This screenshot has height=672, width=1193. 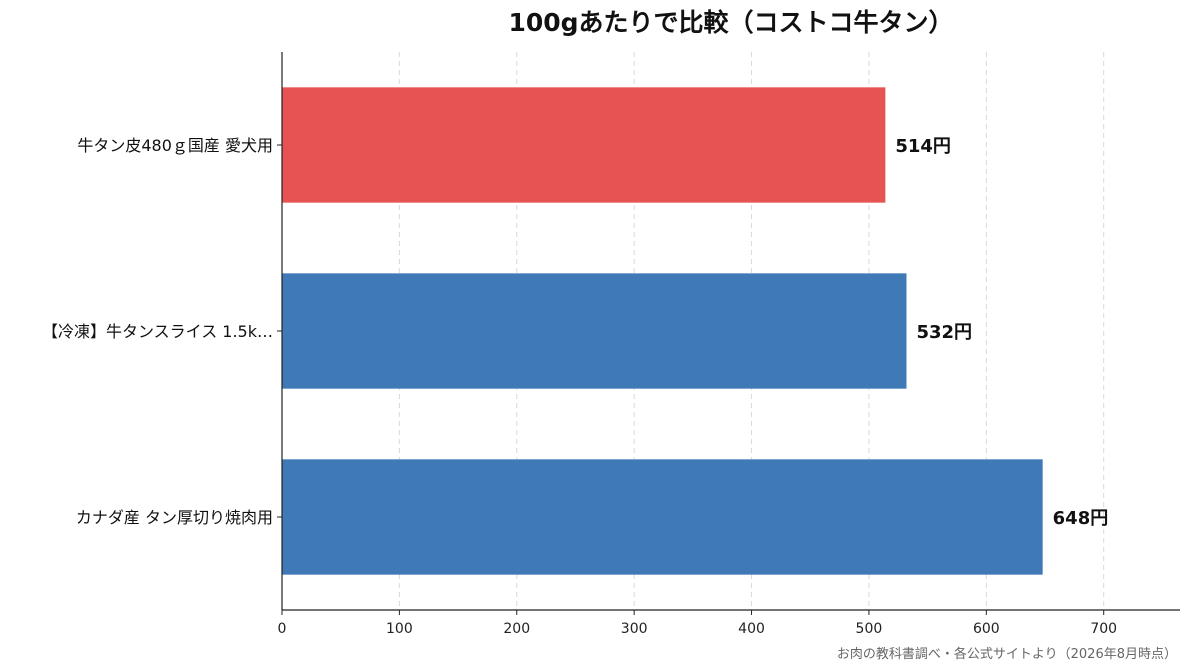 I want to click on x-tick-label-200: 200, so click(x=516, y=629).